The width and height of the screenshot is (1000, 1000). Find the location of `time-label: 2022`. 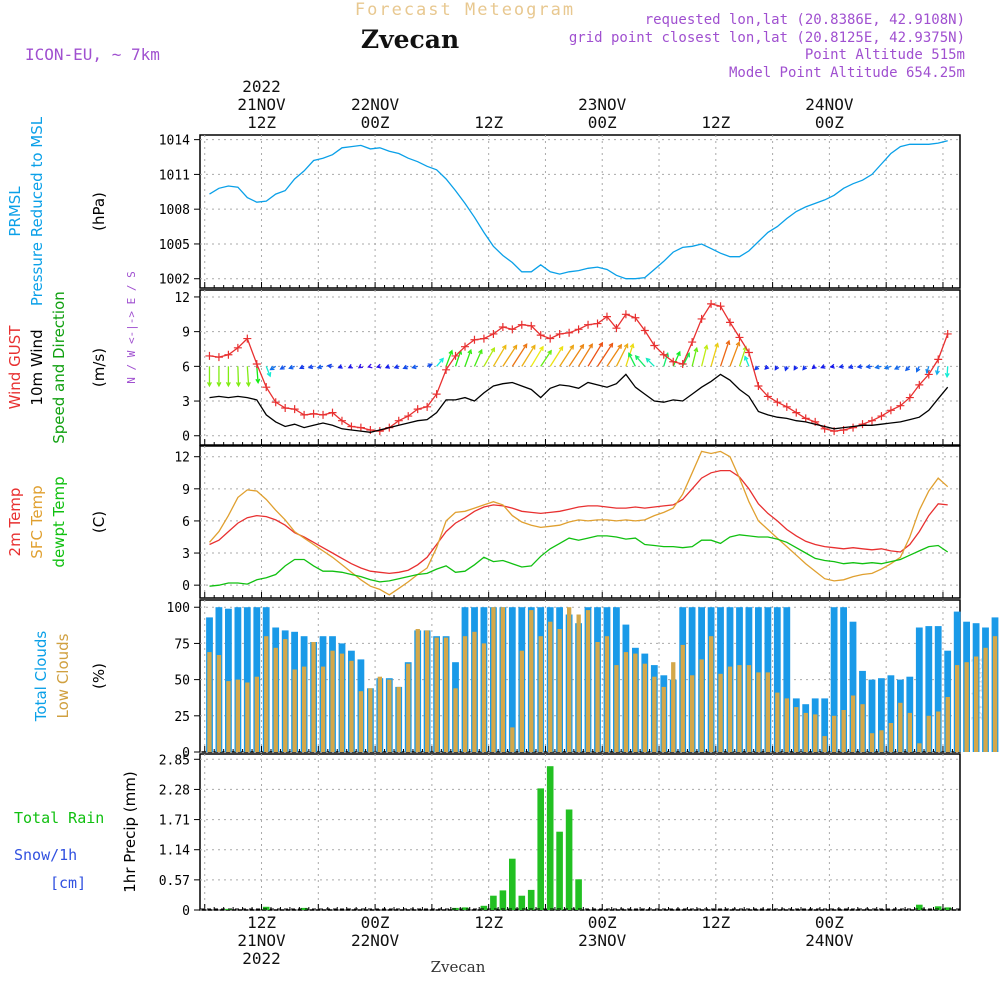

time-label: 2022 is located at coordinates (261, 86).